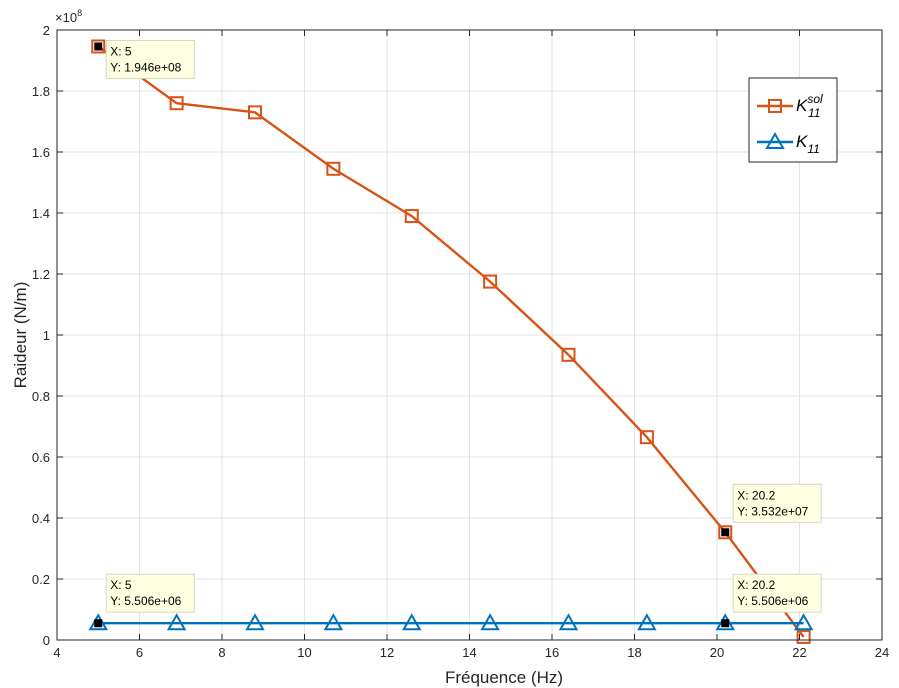  Describe the element at coordinates (799, 652) in the screenshot. I see `x-tick-label: 22` at that location.